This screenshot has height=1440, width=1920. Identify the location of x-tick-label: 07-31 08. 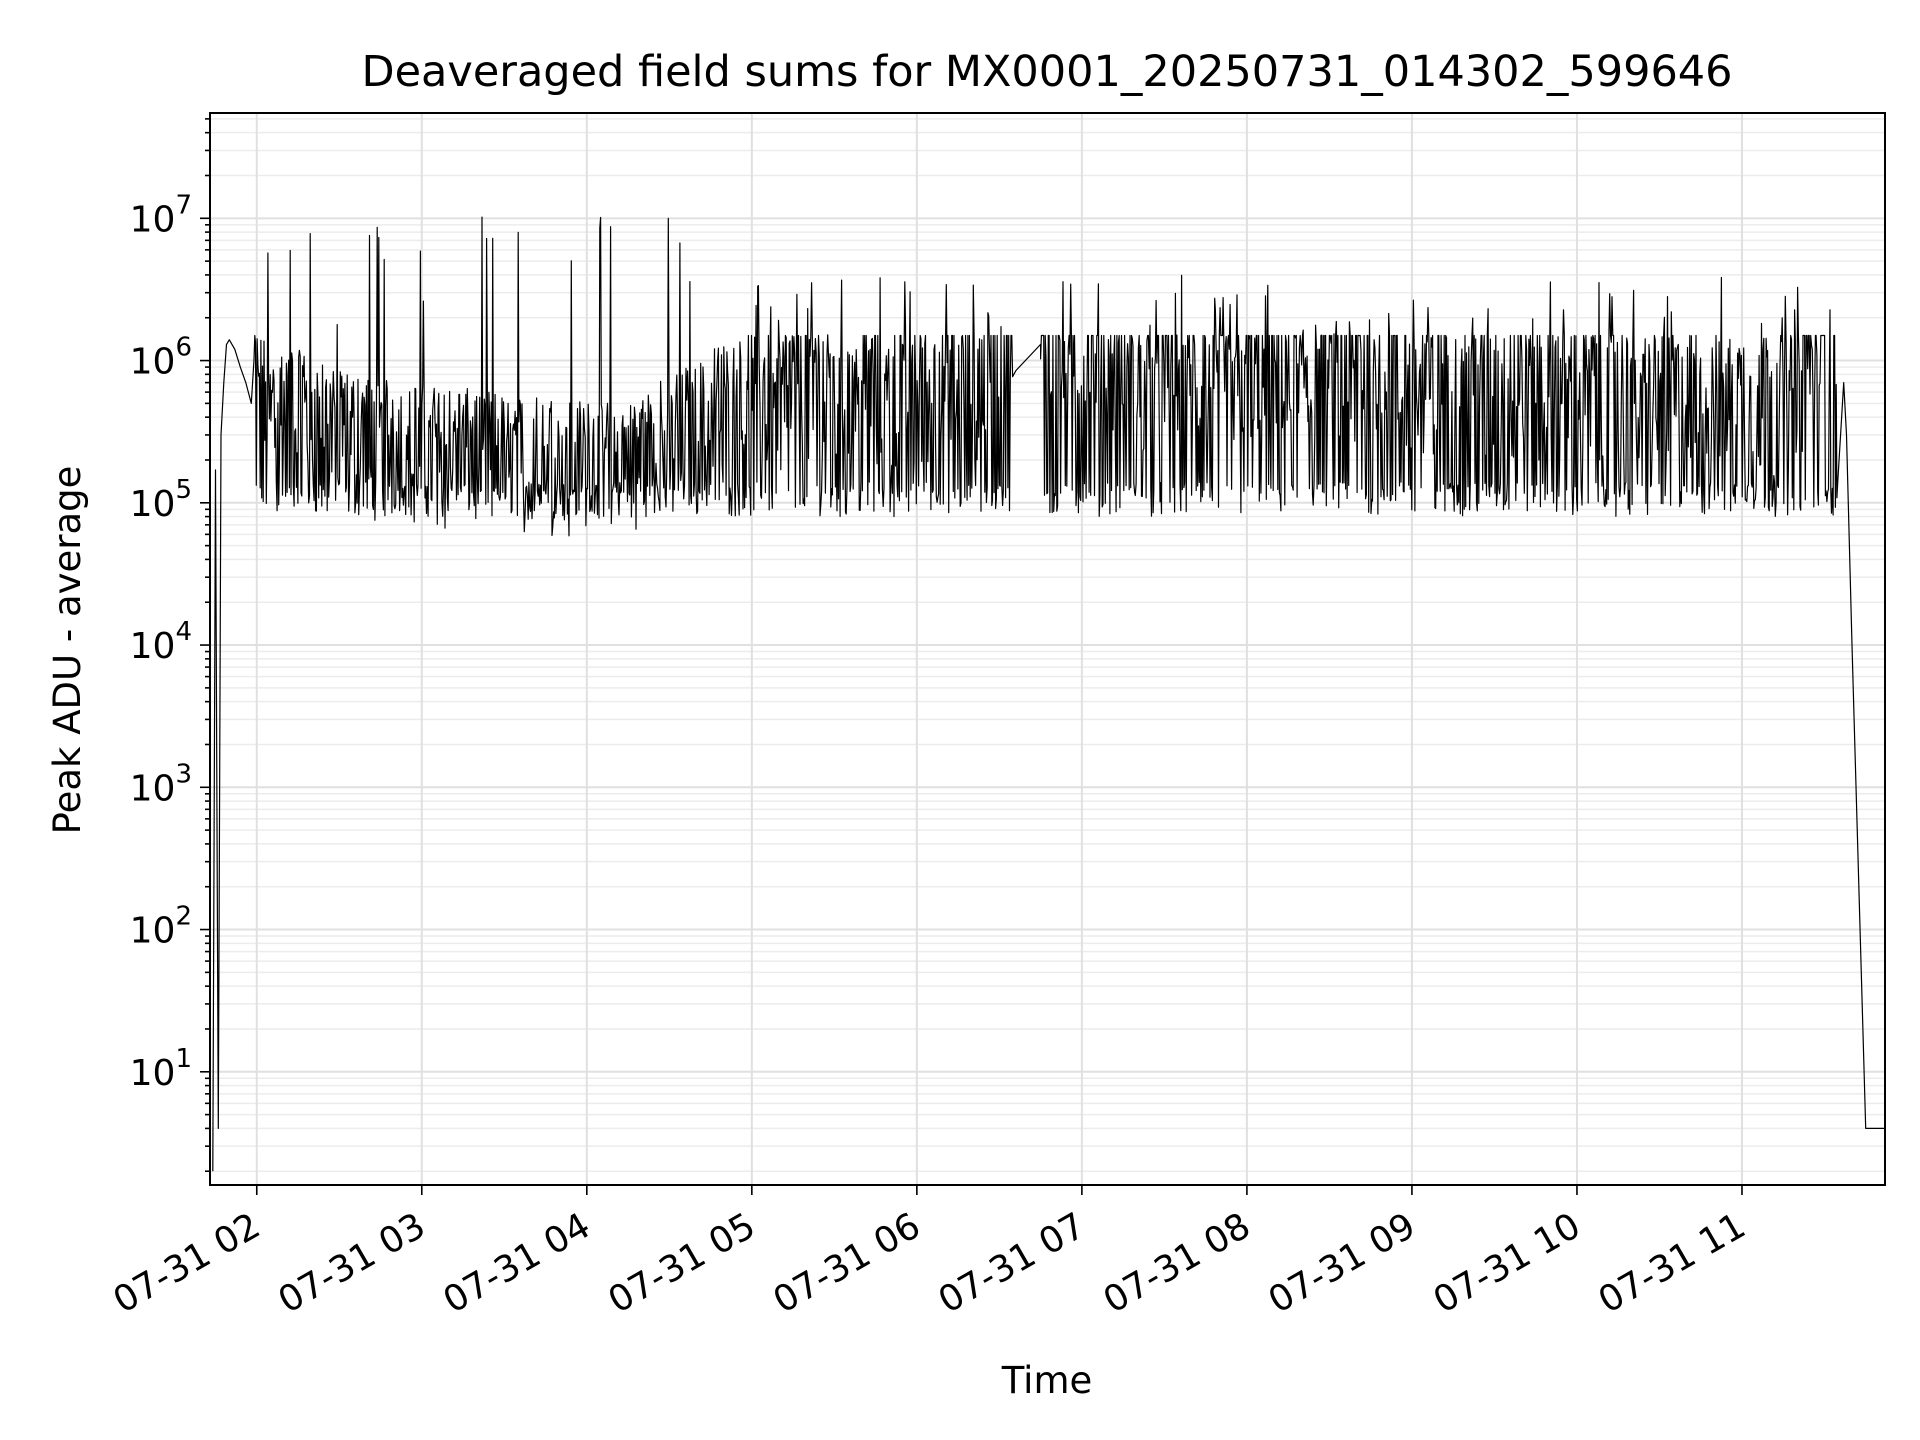
(1177, 1263).